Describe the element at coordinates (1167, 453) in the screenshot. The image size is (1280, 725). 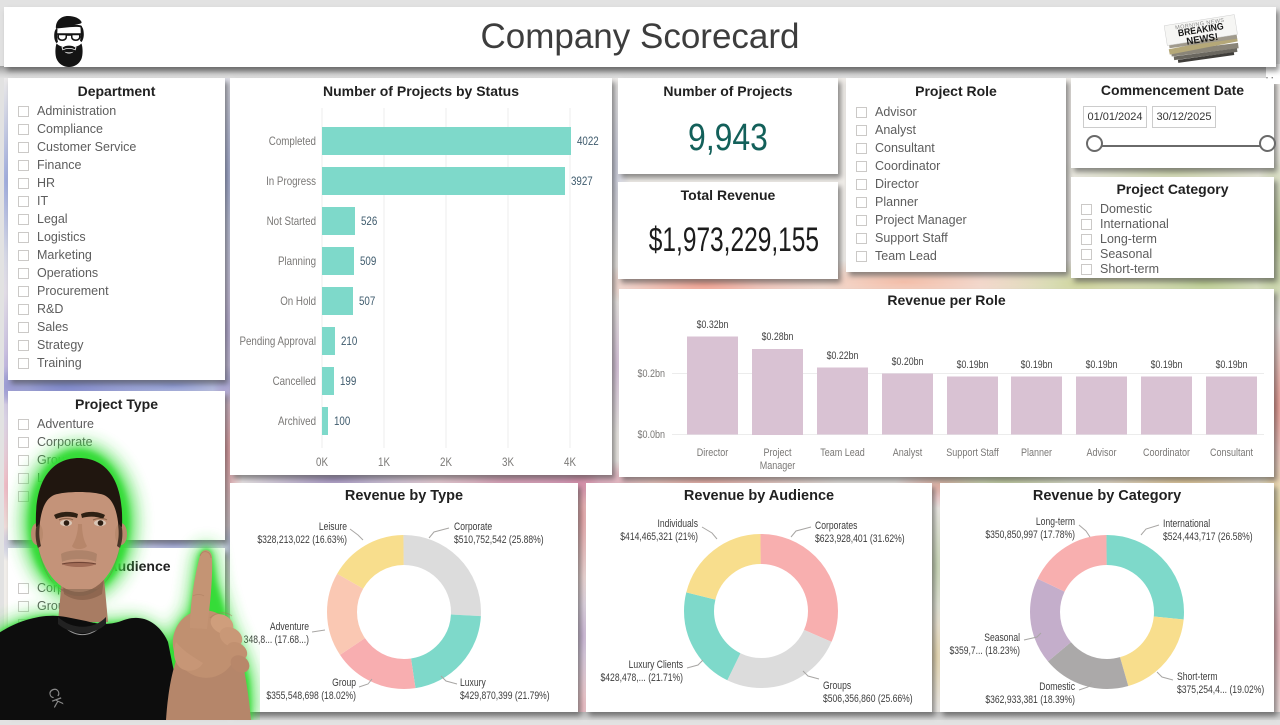
I see `svg-text: Coordinator` at that location.